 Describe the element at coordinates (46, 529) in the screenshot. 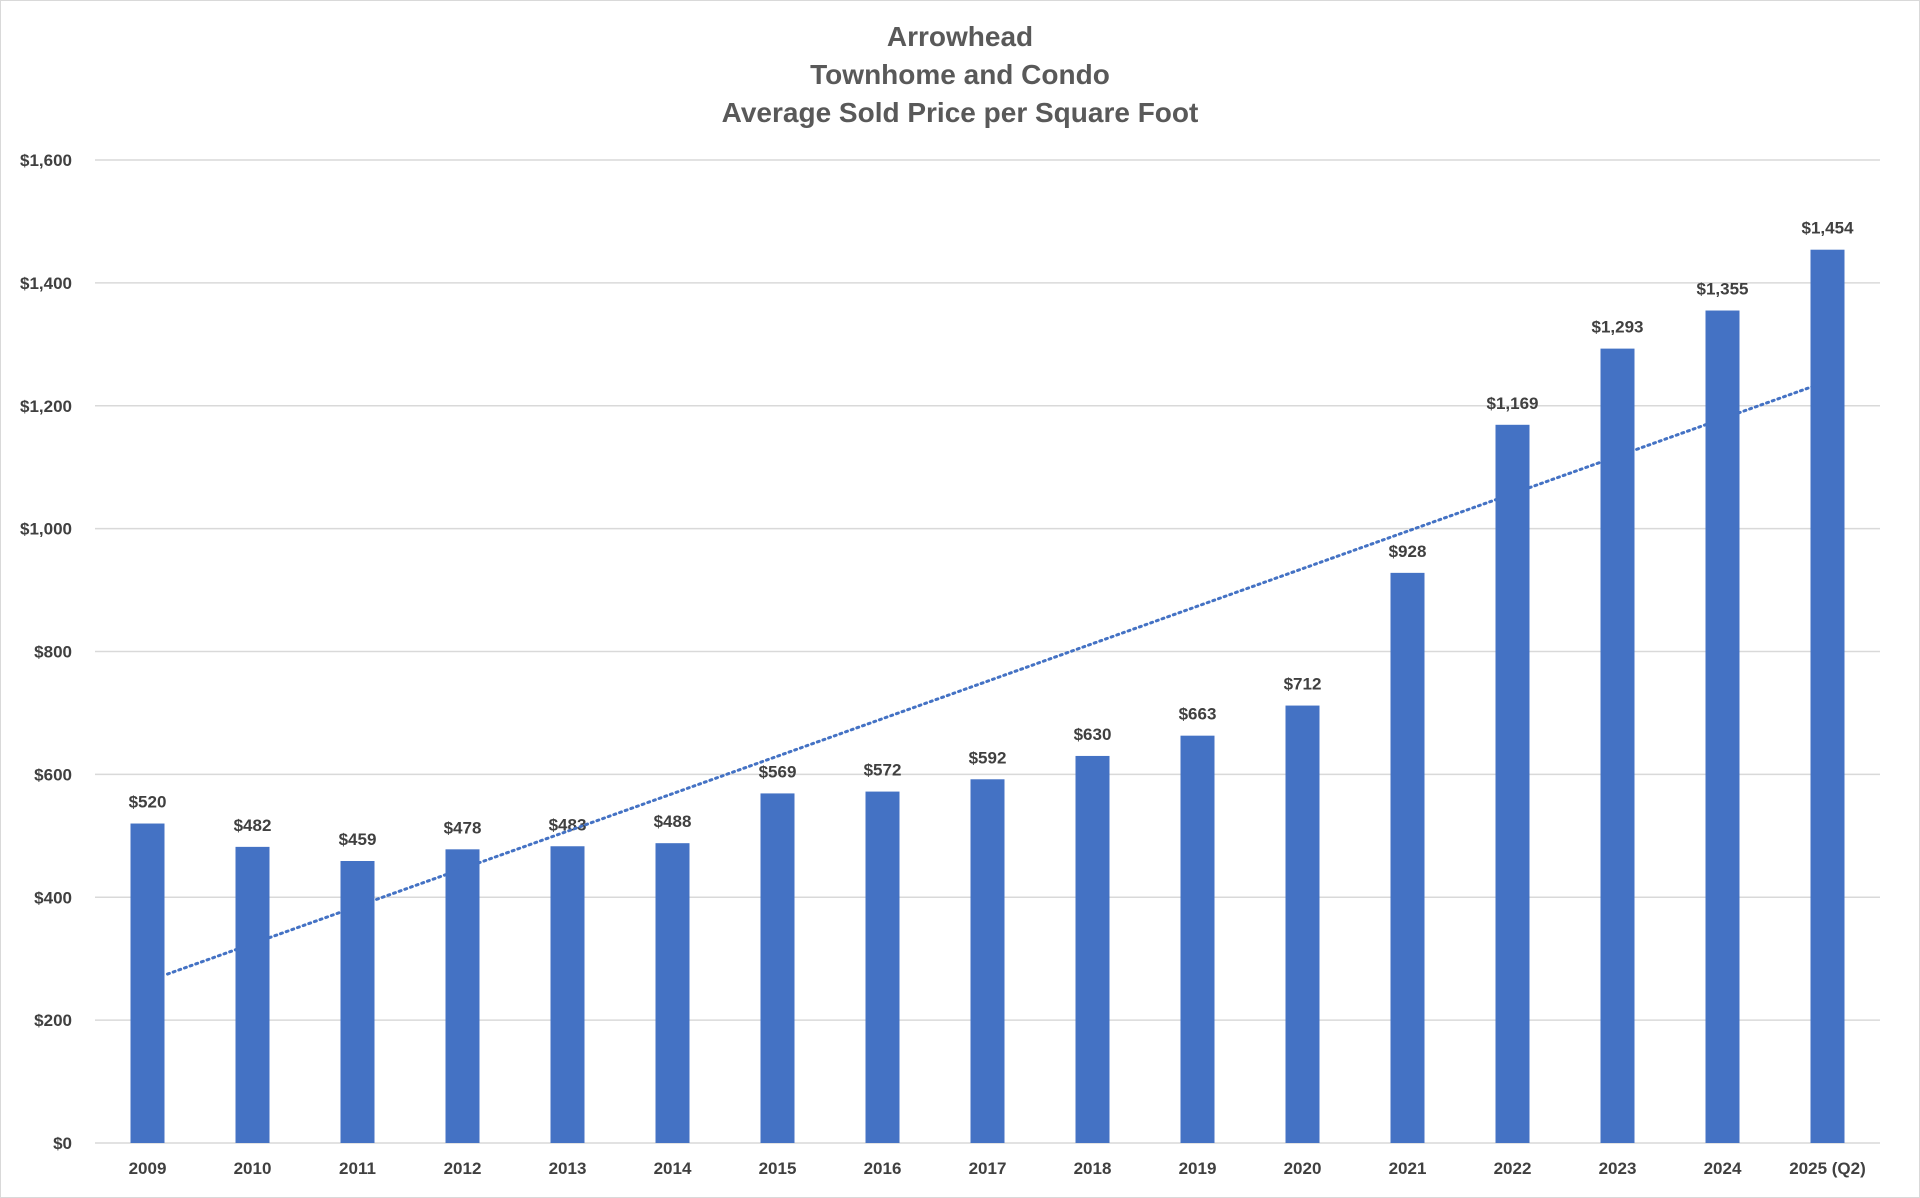

I see `y-tick-label: $1,000` at that location.